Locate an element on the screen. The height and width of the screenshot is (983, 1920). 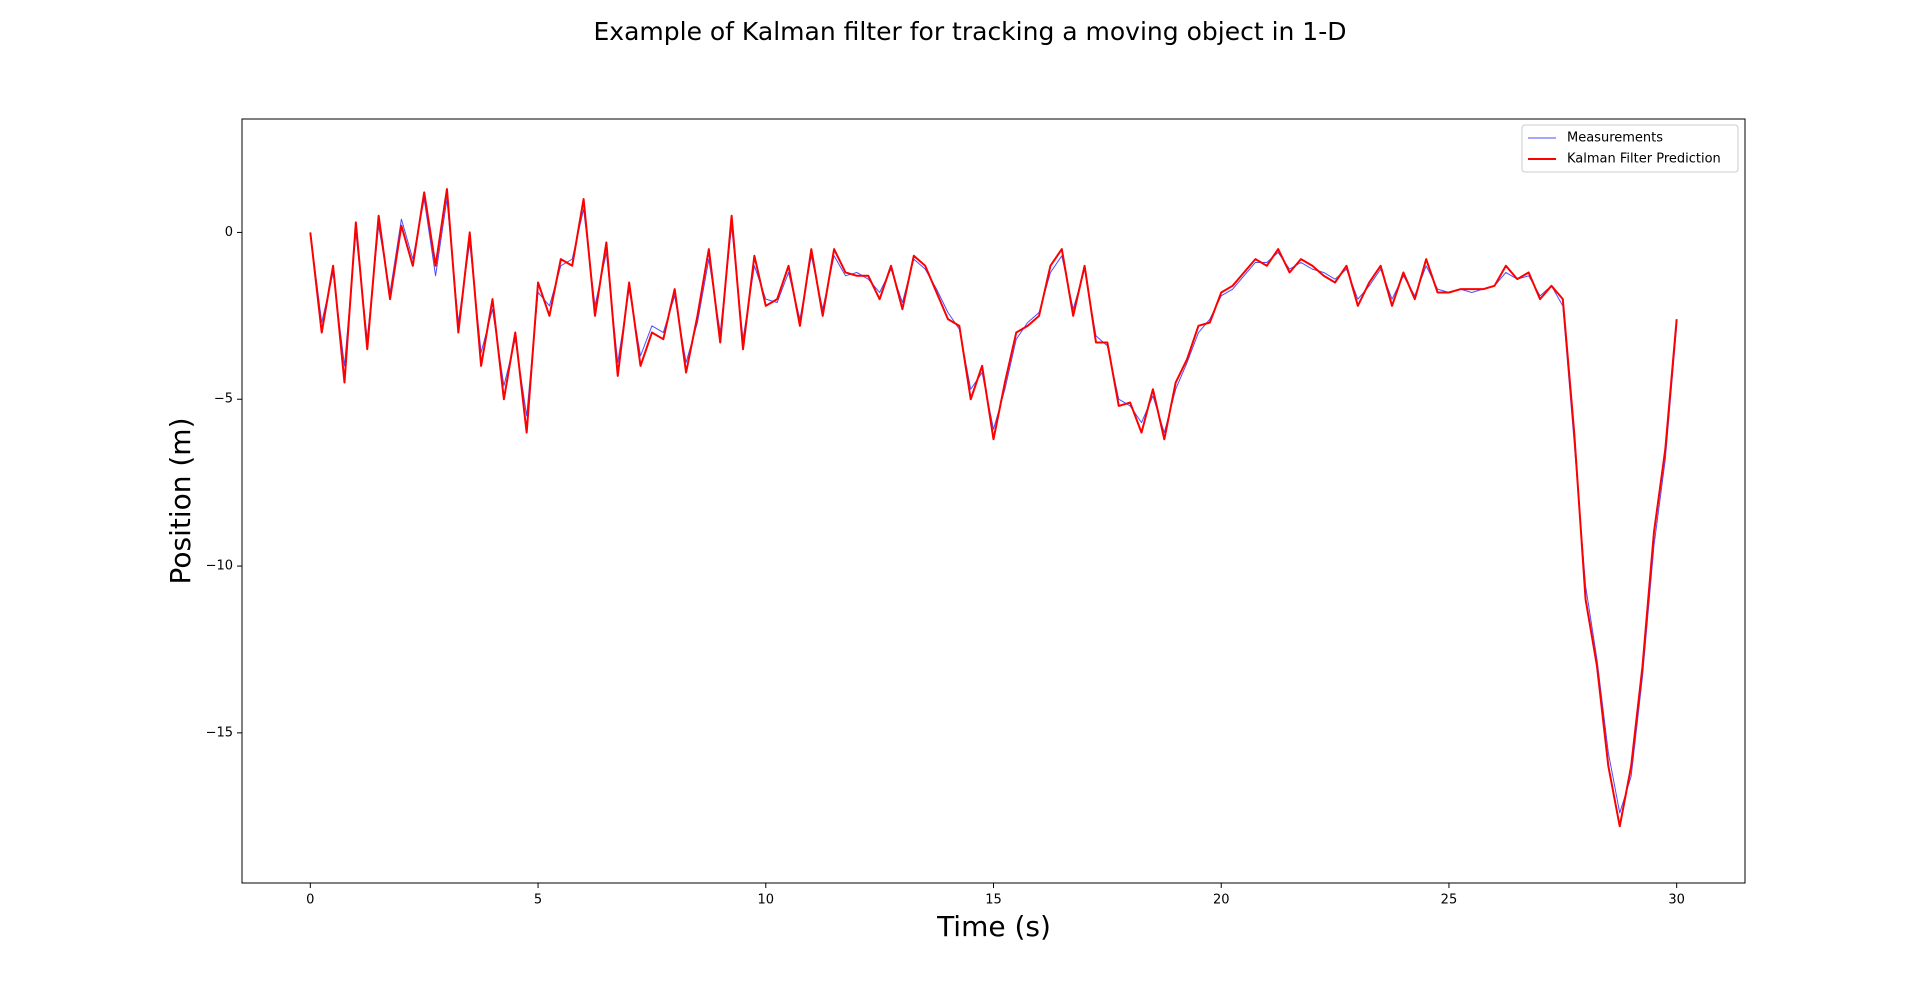
x-tick-label: 10 is located at coordinates (765, 900).